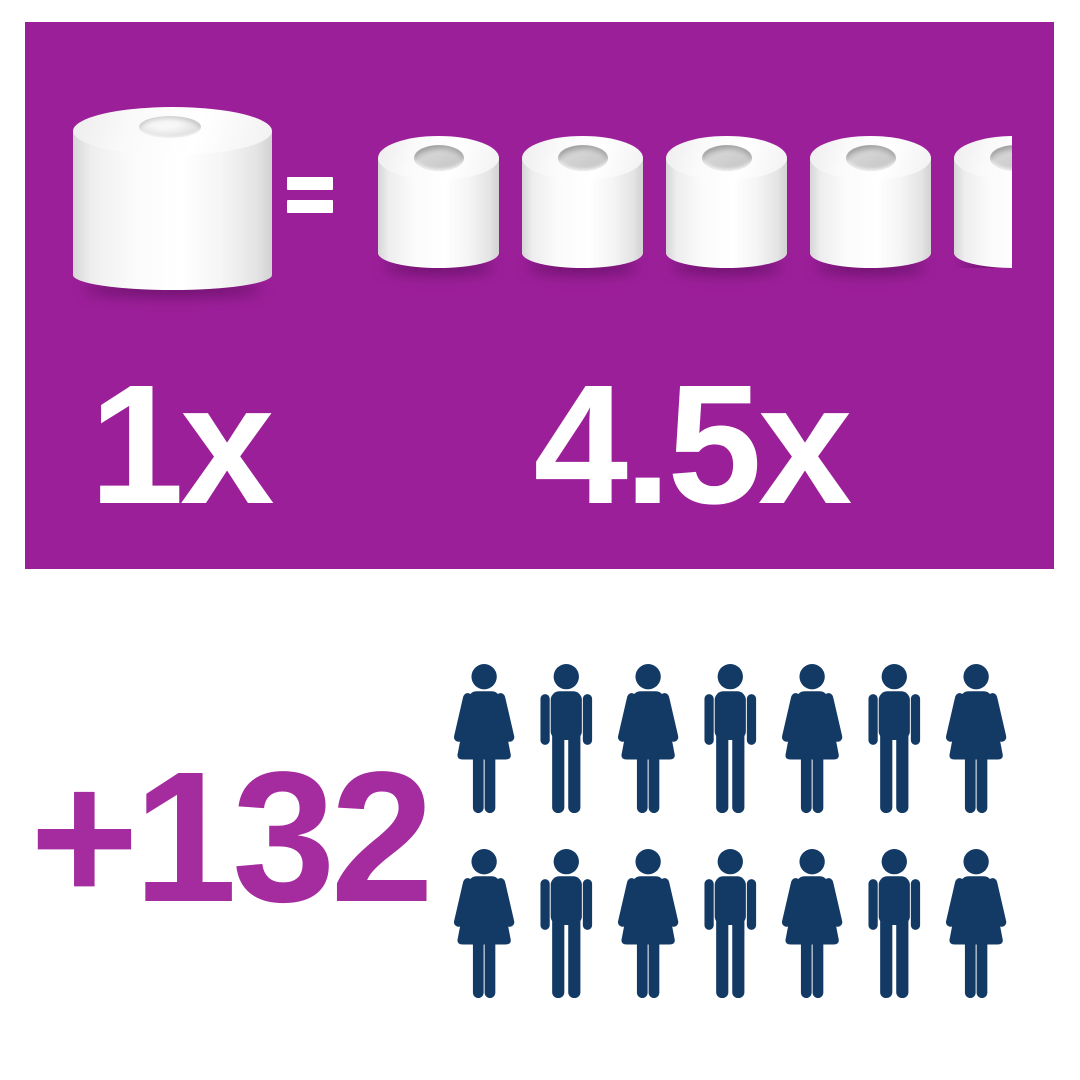  I want to click on large-roll-group, so click(172, 202).